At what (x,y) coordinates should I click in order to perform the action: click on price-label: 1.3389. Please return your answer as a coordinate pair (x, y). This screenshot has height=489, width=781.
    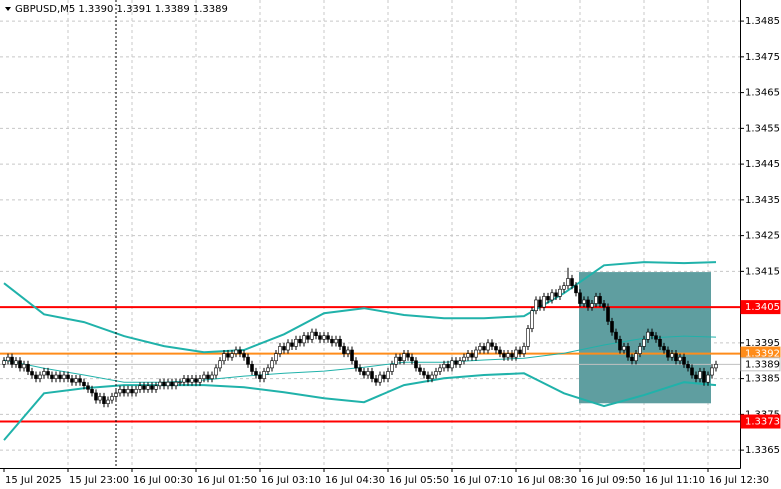
    Looking at the image, I should click on (762, 364).